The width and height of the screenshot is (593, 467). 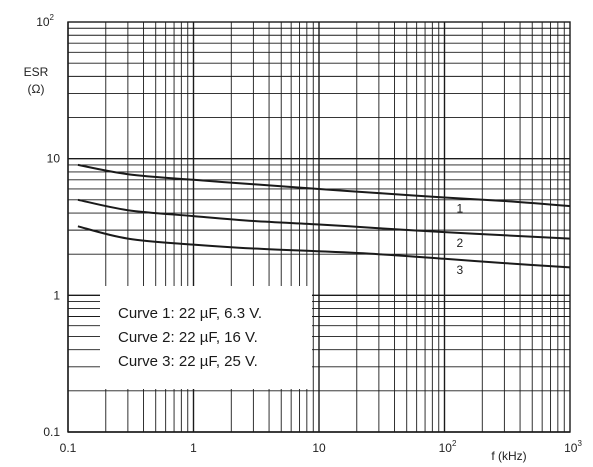 I want to click on legend-line-1: Curve 1: 22 µF, 6.3 V., so click(x=190, y=313).